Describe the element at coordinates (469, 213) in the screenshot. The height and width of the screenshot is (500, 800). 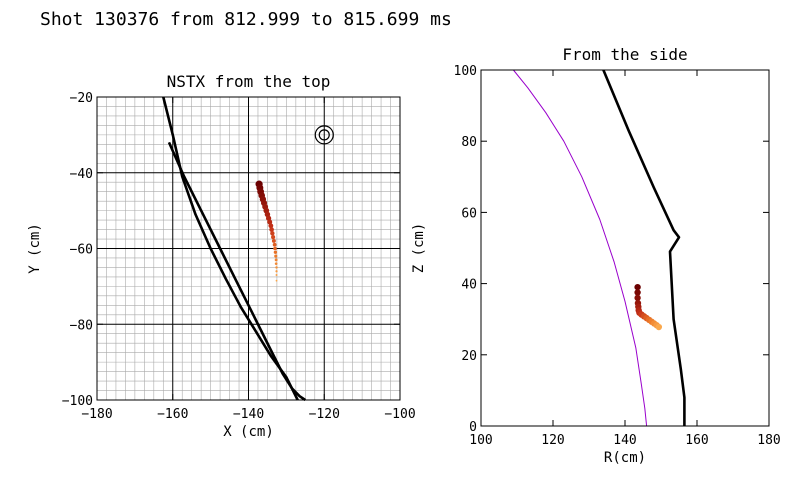
I see `y-tick-label: 60` at that location.